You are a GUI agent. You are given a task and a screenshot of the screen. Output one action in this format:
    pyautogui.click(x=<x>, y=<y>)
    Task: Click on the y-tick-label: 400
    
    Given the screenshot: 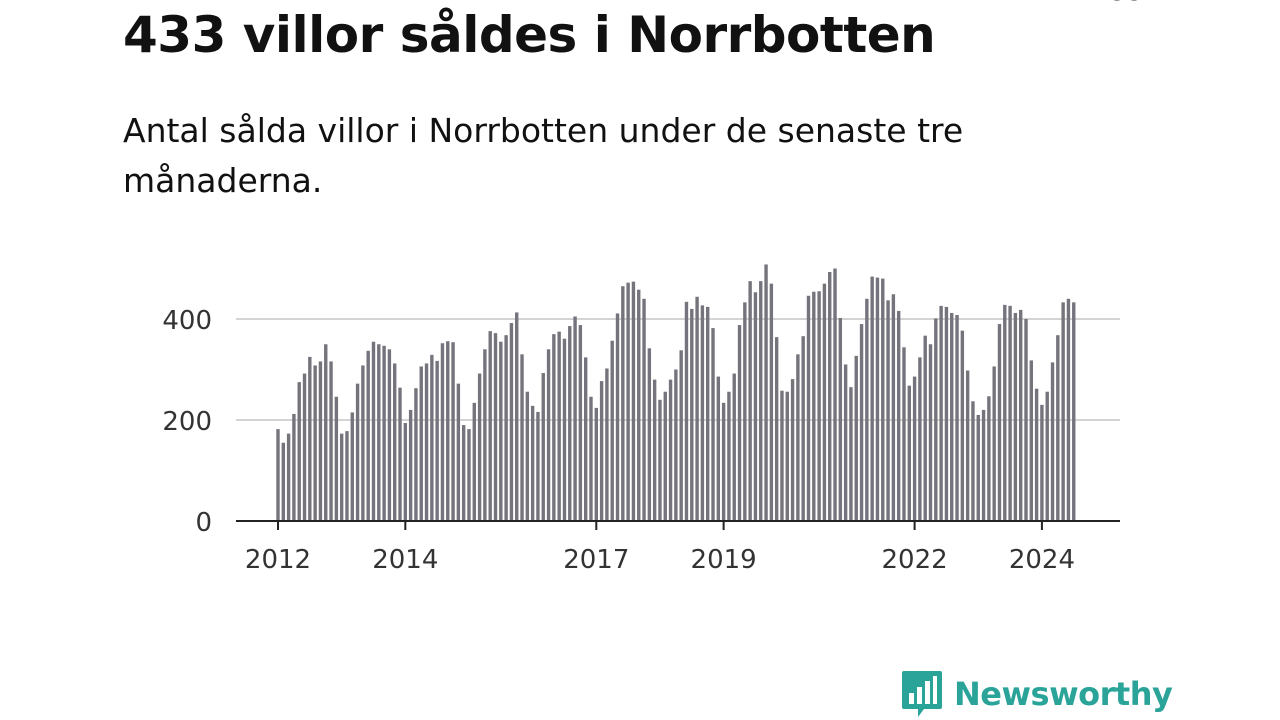 What is the action you would take?
    pyautogui.click(x=187, y=321)
    